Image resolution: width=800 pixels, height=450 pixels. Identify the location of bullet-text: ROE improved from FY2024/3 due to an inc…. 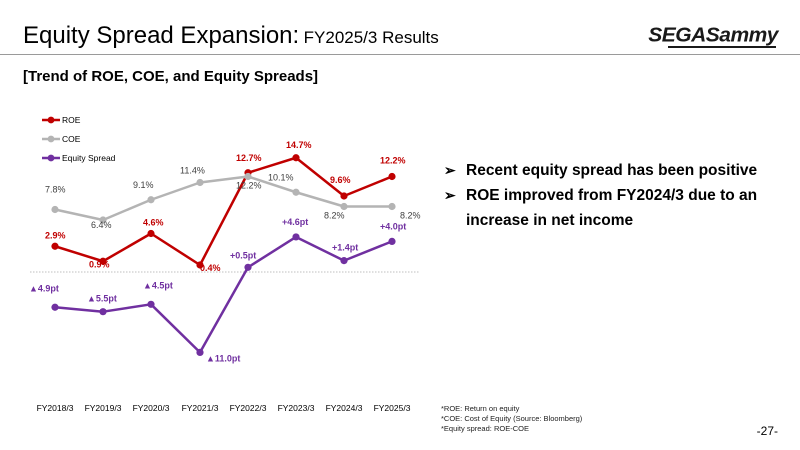
(612, 208).